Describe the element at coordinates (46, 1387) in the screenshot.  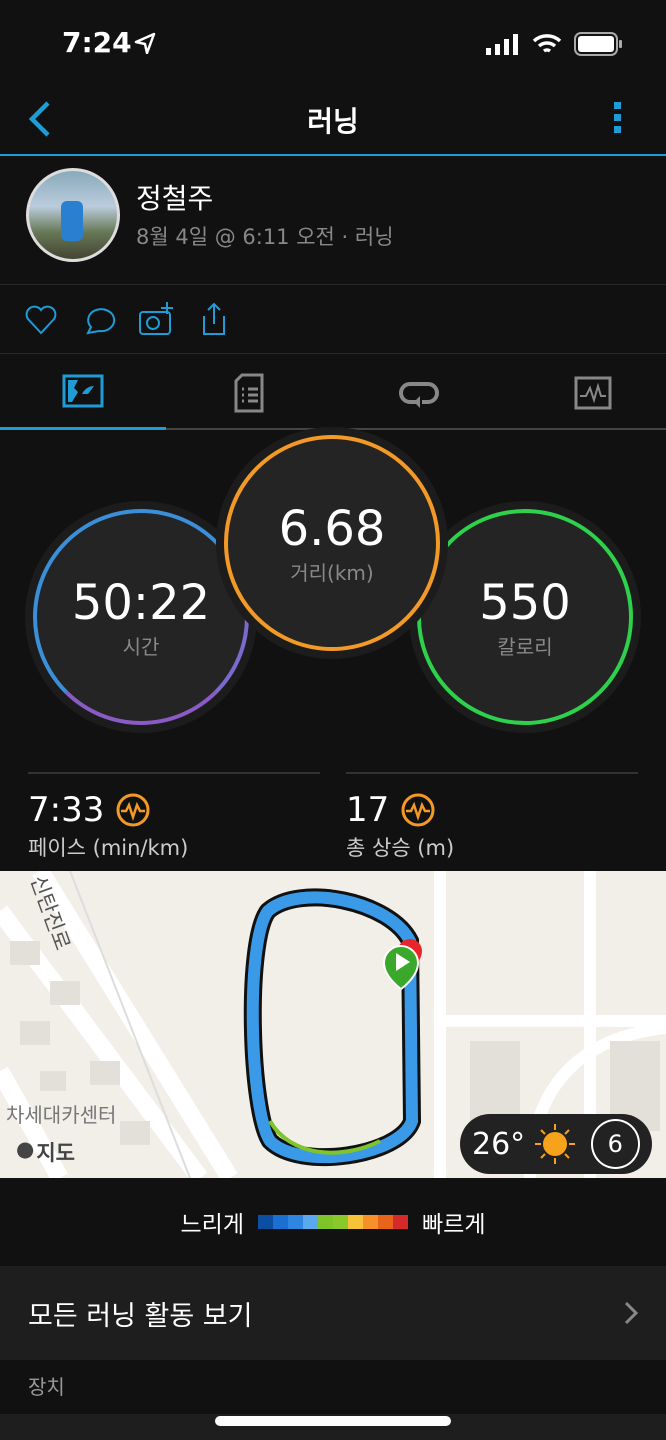
I see `device-section-header: 장치` at that location.